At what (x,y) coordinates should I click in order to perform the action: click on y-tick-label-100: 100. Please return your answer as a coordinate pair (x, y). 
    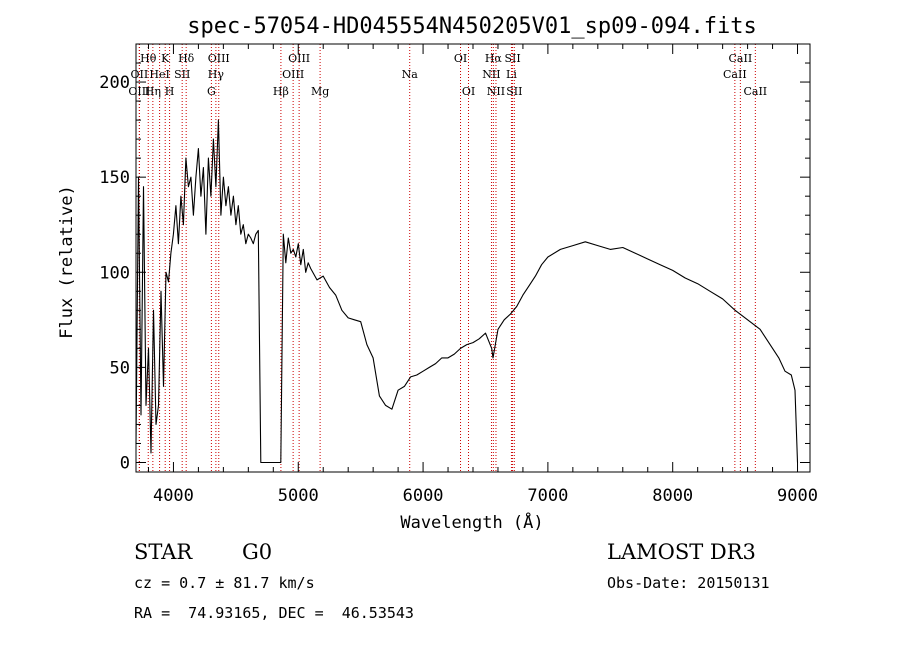
    Looking at the image, I should click on (114, 273).